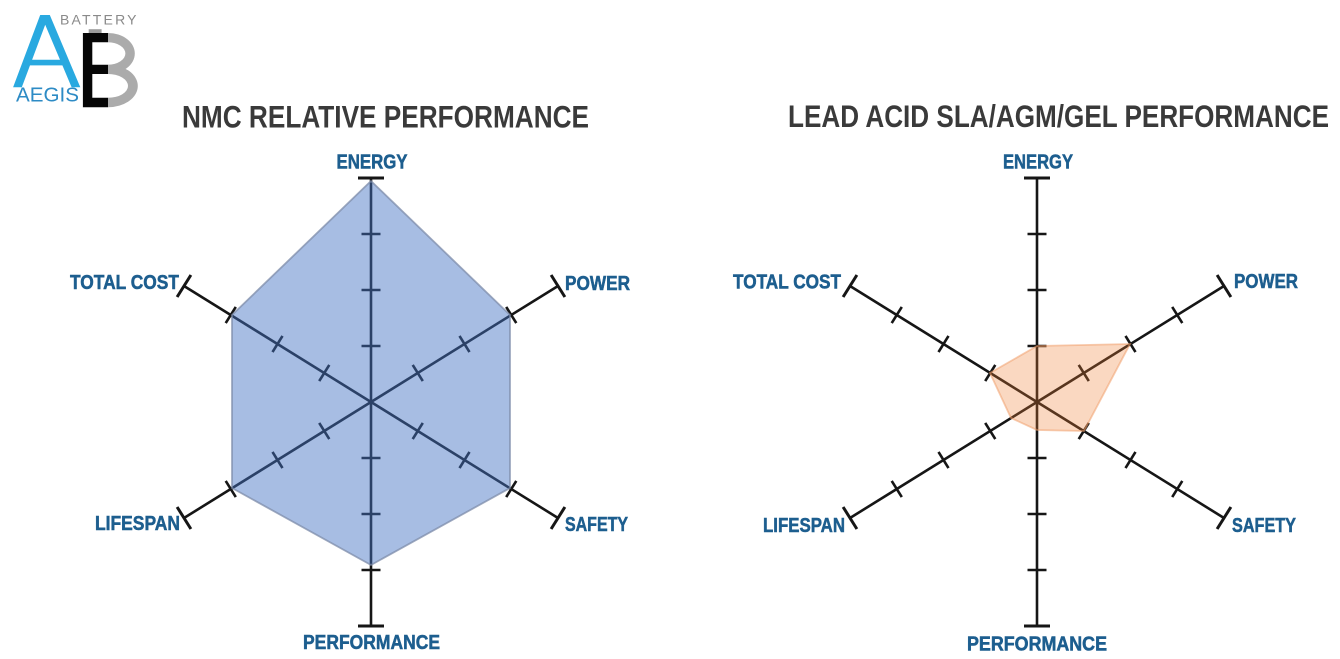  What do you see at coordinates (1058, 116) in the screenshot?
I see `svg-text:LEAD ACID SLA/AGM/GEL PERFORMA: LEAD ACID SLA/AGM/GEL PERFORMANCE` at bounding box center [1058, 116].